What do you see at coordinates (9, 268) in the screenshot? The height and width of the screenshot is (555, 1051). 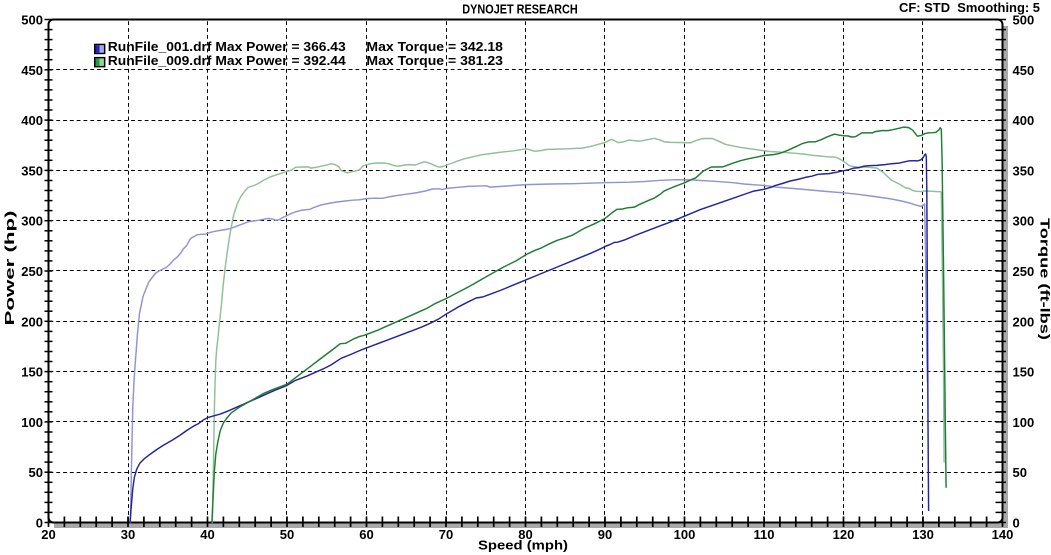 I see `svg-text: Power (hp)` at bounding box center [9, 268].